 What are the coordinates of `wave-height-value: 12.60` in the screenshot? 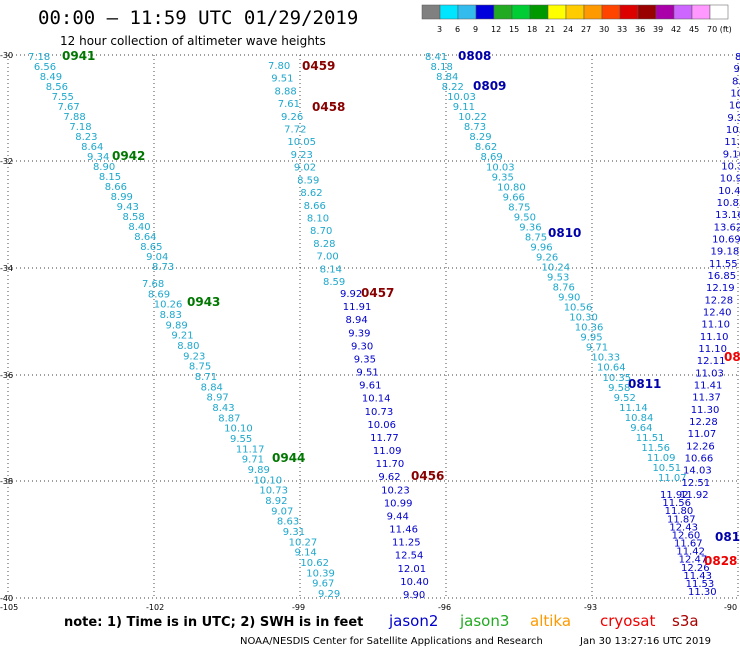 It's located at (686, 535).